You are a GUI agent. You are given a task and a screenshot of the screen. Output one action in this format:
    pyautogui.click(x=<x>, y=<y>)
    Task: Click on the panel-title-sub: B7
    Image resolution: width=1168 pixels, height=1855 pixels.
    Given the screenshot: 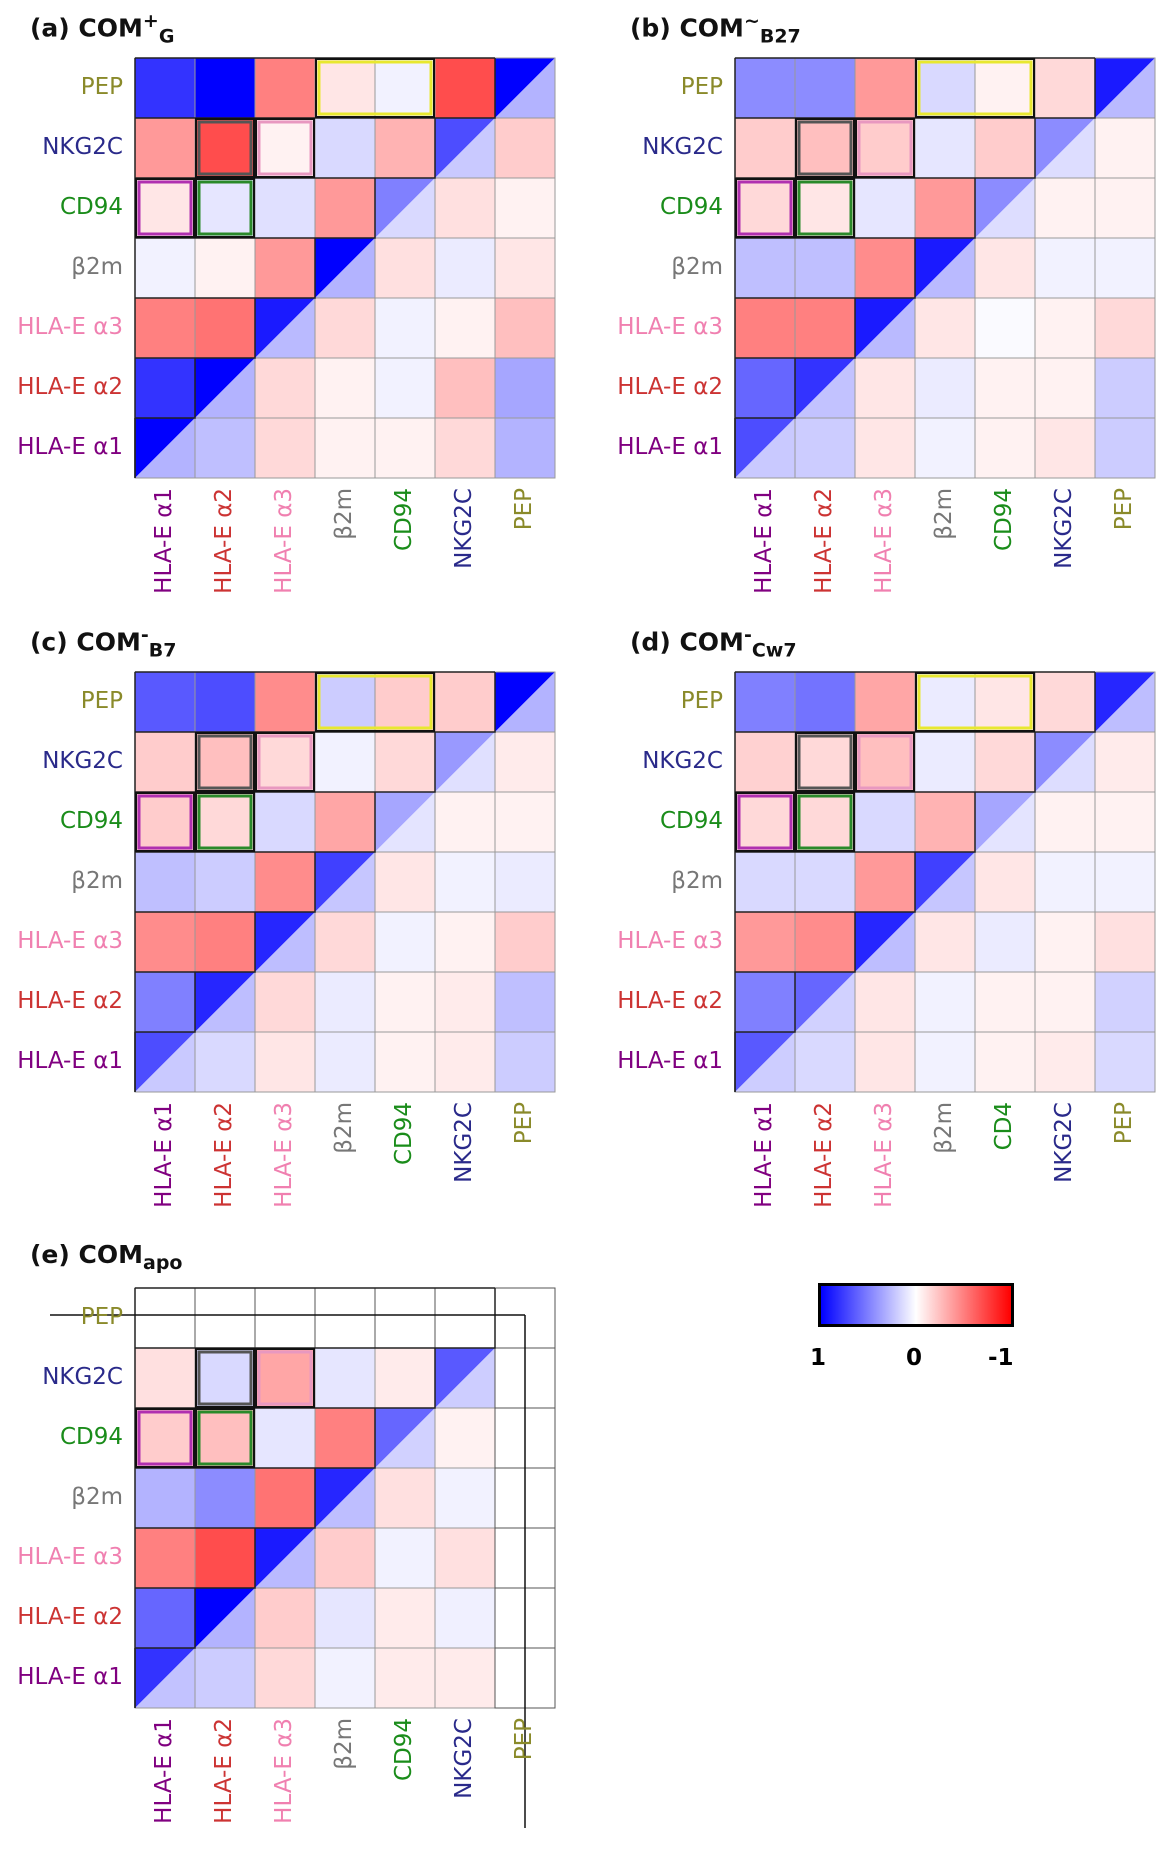 What is the action you would take?
    pyautogui.click(x=162, y=650)
    